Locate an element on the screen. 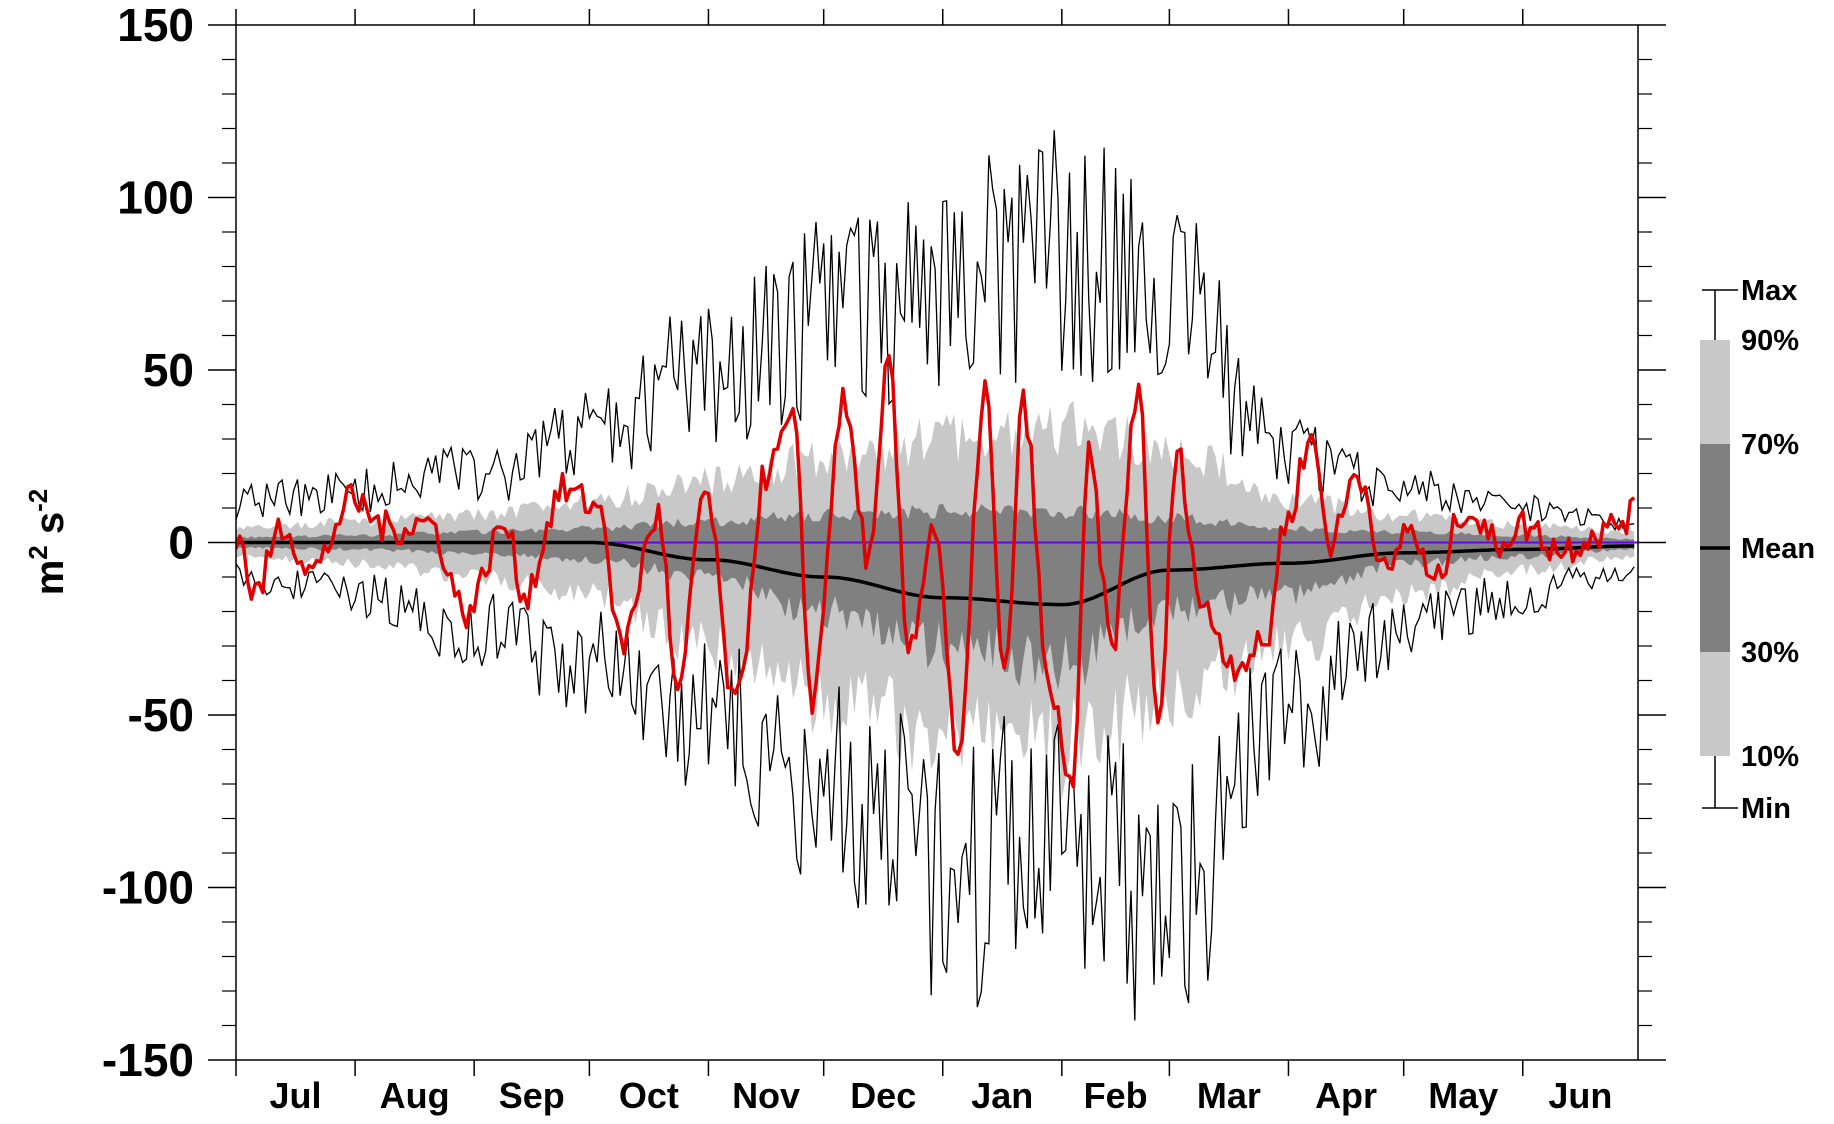  x-tick-label: Jul is located at coordinates (296, 1095).